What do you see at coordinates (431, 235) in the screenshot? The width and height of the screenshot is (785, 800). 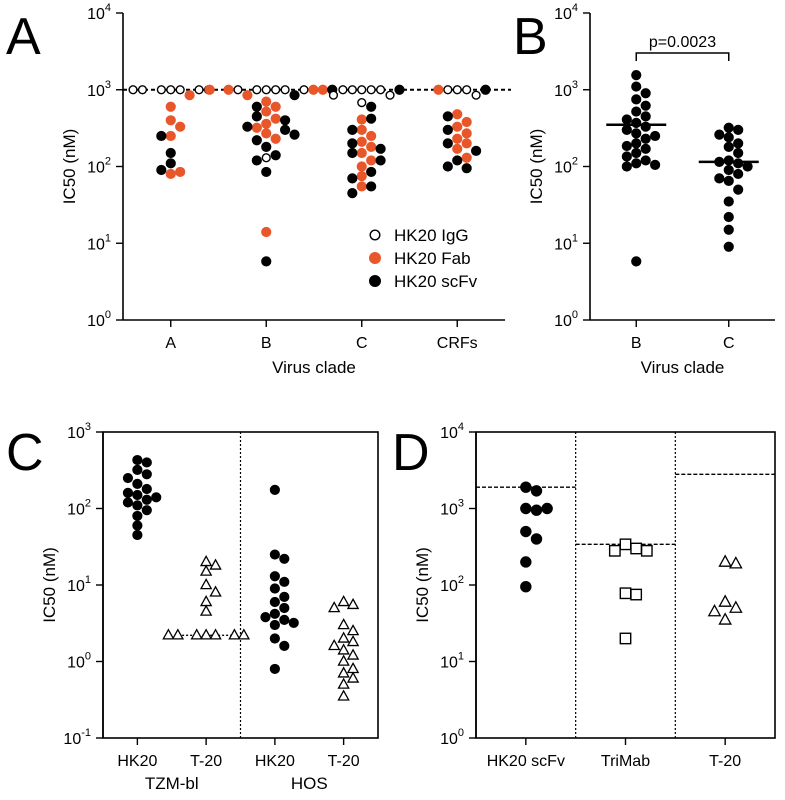 I see `legend-label: HK20 IgG` at bounding box center [431, 235].